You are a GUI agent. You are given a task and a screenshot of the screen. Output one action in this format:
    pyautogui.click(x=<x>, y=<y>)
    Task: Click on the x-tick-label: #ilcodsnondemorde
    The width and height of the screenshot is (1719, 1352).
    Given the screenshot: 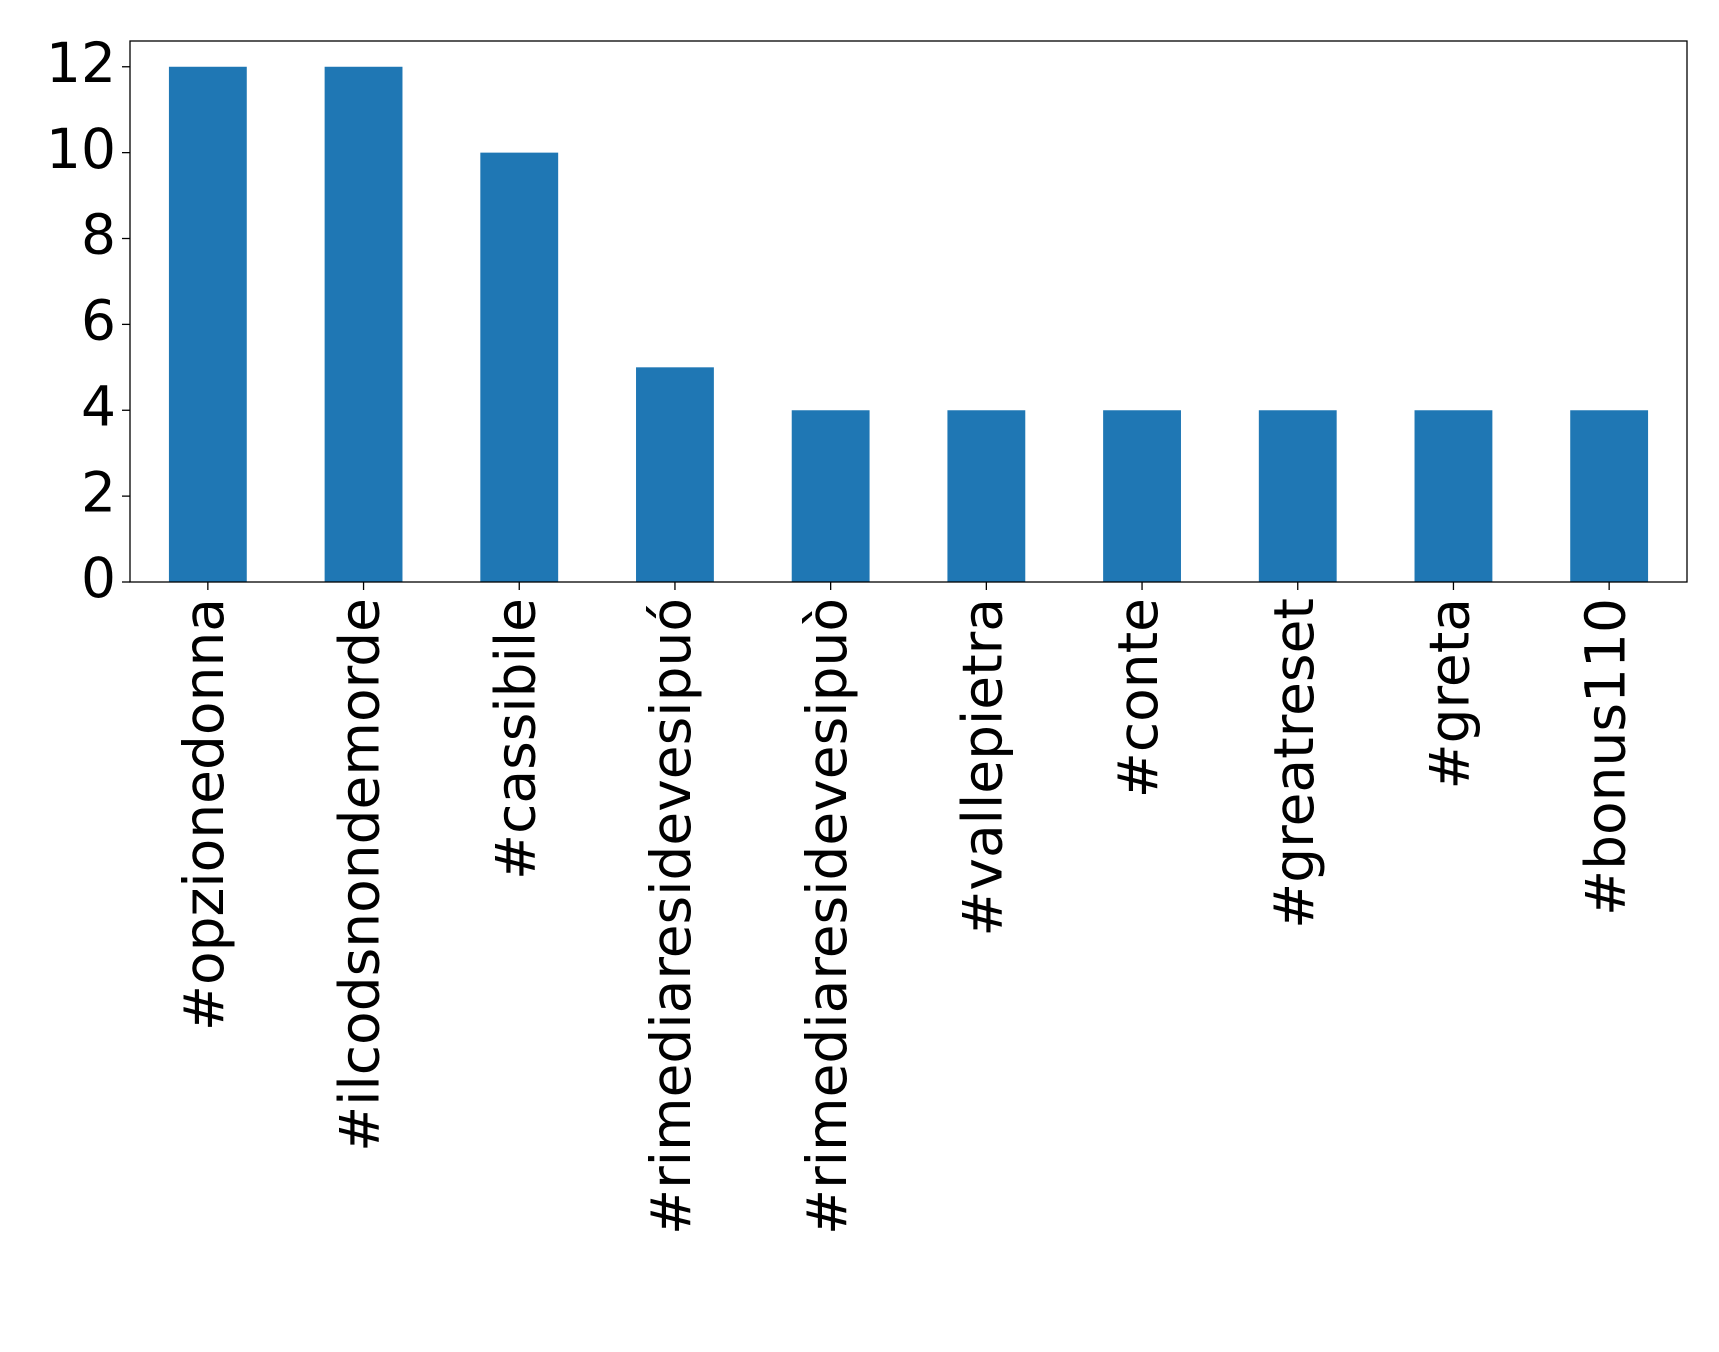 What is the action you would take?
    pyautogui.click(x=360, y=875)
    